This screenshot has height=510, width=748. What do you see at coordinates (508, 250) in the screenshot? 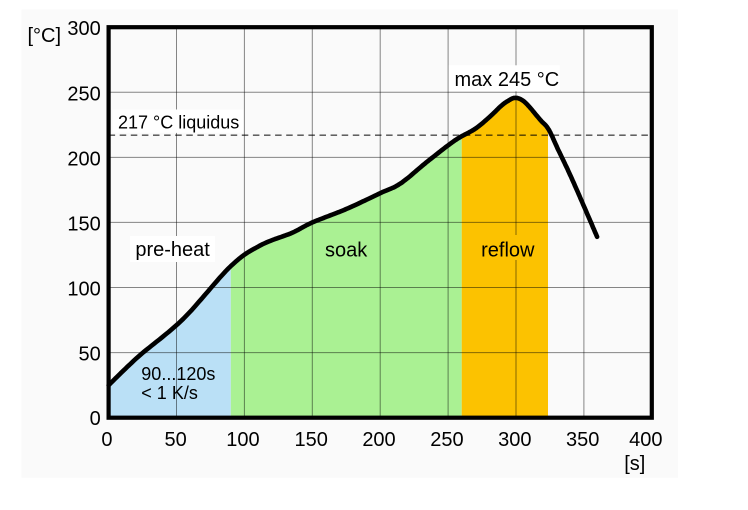
I see `svg-text: reflow` at bounding box center [508, 250].